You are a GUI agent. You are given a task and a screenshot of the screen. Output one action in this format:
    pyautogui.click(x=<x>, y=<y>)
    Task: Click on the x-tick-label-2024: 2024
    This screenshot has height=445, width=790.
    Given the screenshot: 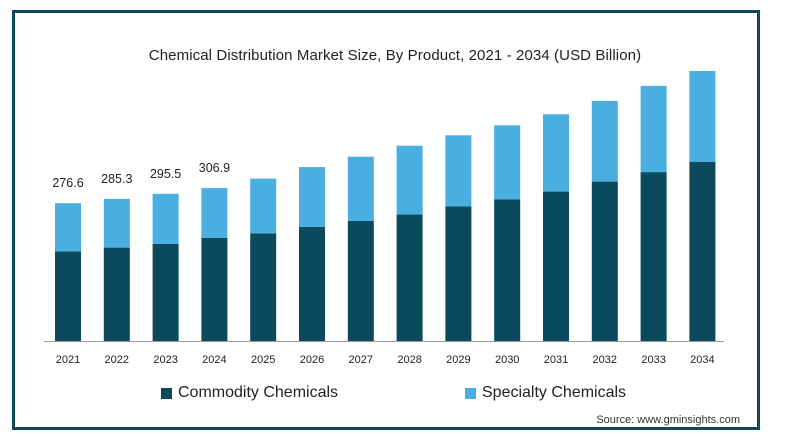 What is the action you would take?
    pyautogui.click(x=214, y=360)
    